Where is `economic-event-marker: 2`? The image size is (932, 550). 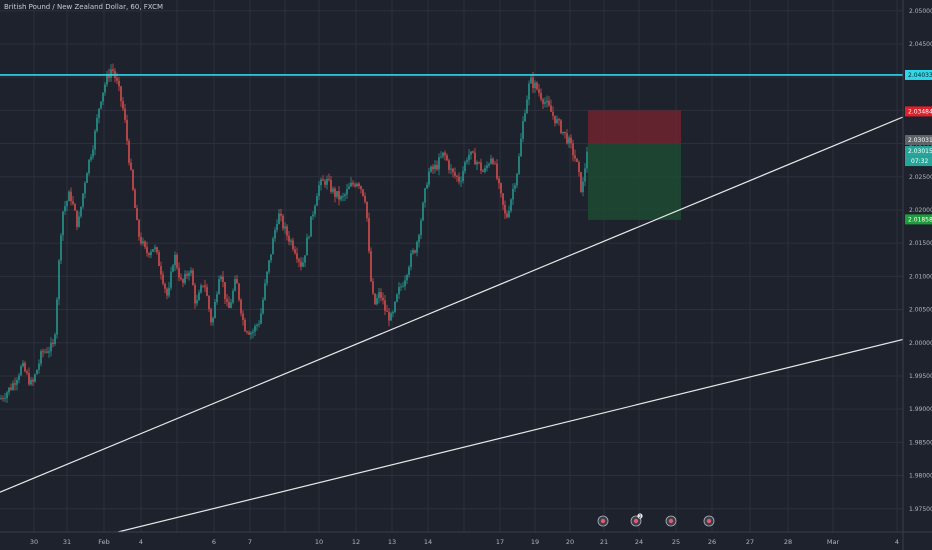 economic-event-marker: 2 is located at coordinates (636, 520).